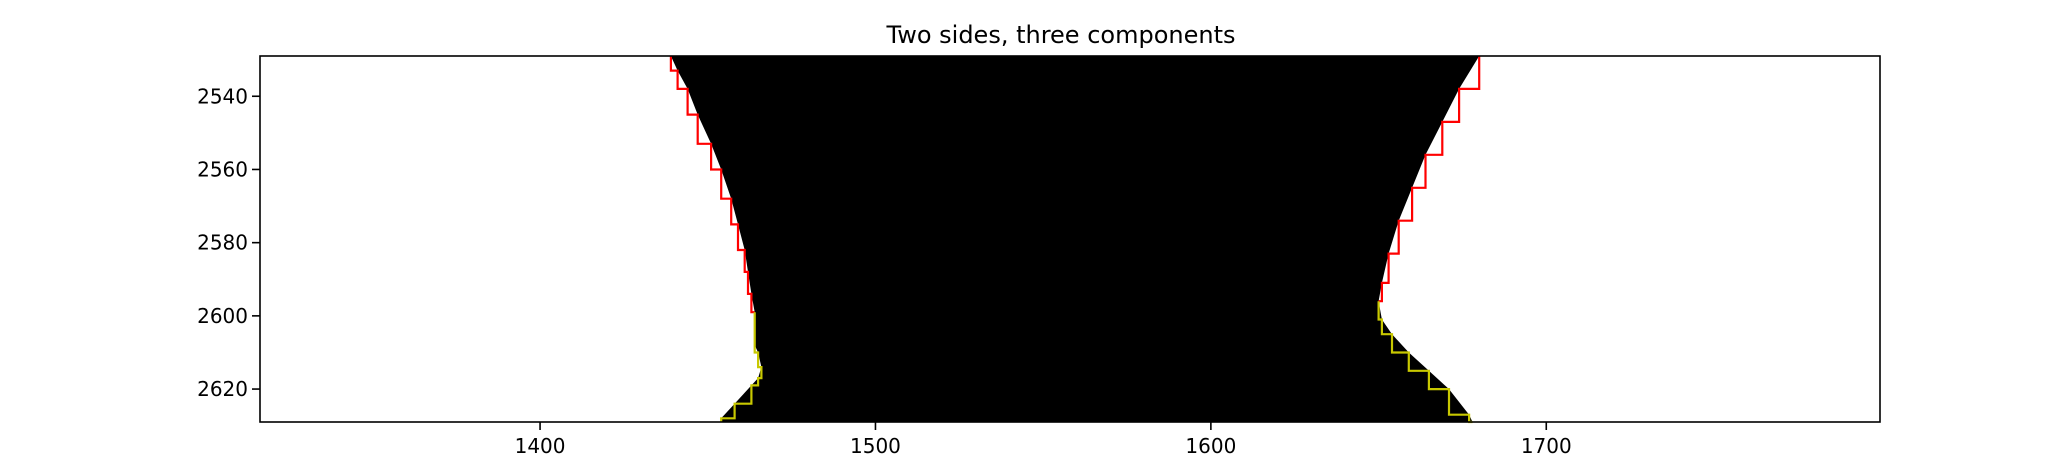 The width and height of the screenshot is (2066, 470). Describe the element at coordinates (875, 446) in the screenshot. I see `x-tick-label-1: 1500` at that location.